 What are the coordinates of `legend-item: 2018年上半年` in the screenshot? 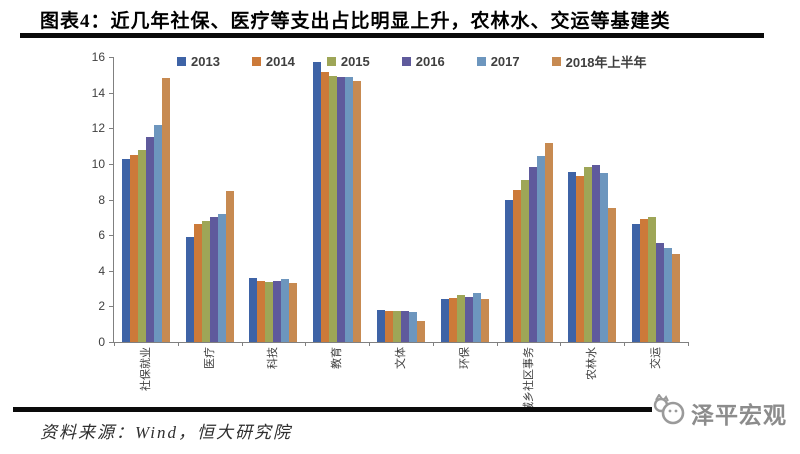 It's located at (599, 61).